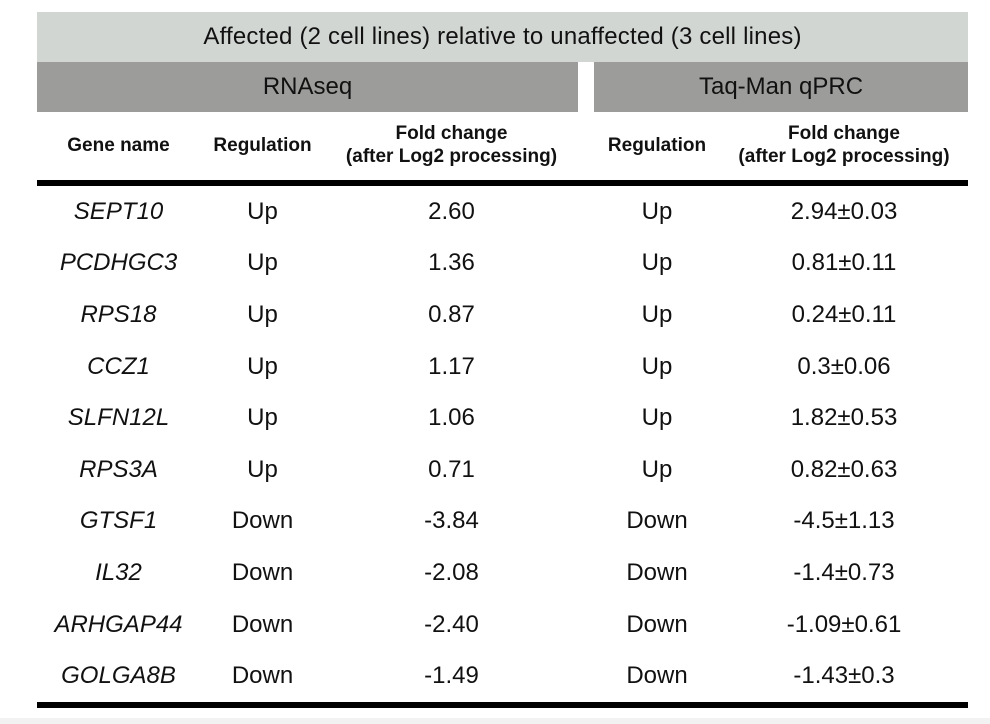  What do you see at coordinates (495, 721) in the screenshot?
I see `page-bottom-edge` at bounding box center [495, 721].